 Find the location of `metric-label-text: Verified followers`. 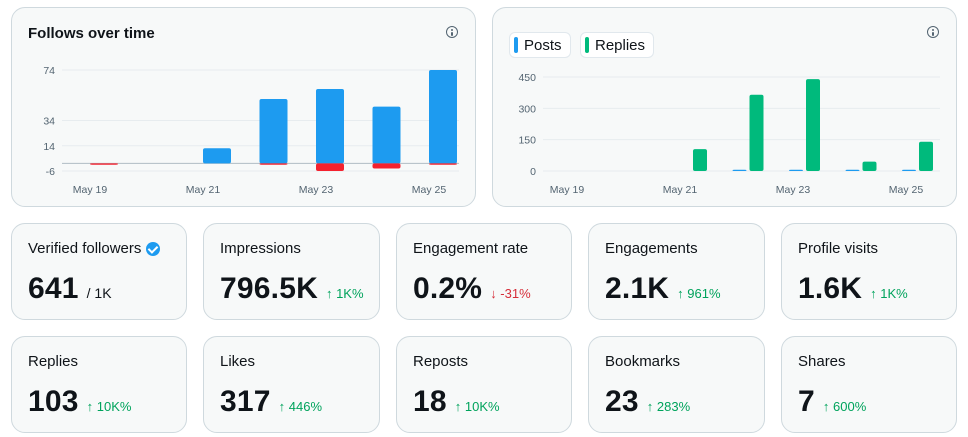

metric-label-text: Verified followers is located at coordinates (85, 248).